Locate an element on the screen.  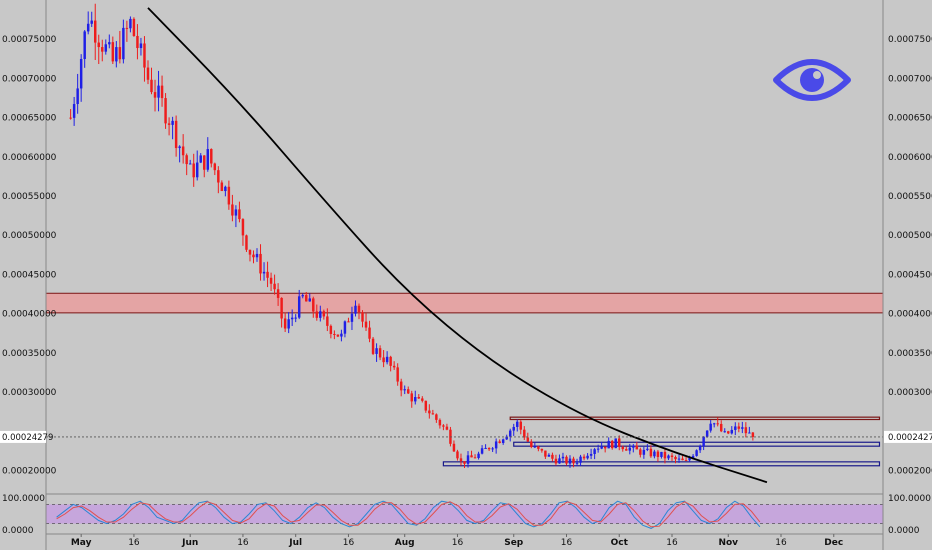
y-tick-label-right: 0.00070000 is located at coordinates (910, 79).